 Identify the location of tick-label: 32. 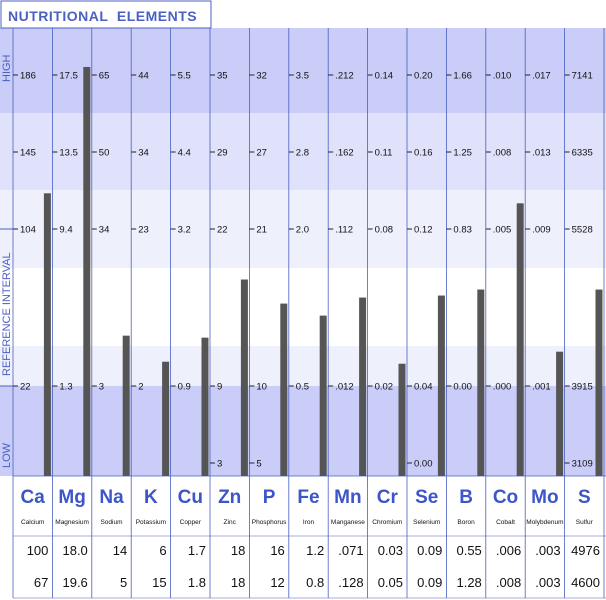
(261, 76).